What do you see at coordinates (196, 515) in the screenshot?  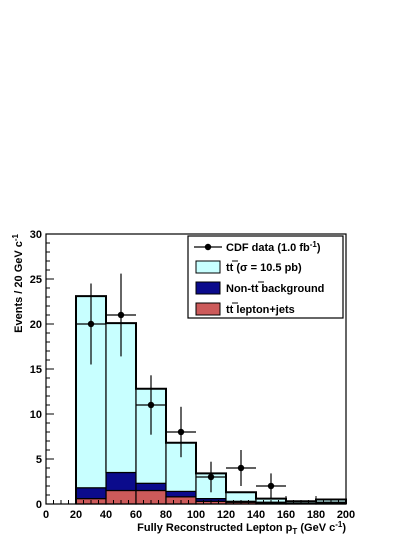 I see `x-tick-label: 100` at bounding box center [196, 515].